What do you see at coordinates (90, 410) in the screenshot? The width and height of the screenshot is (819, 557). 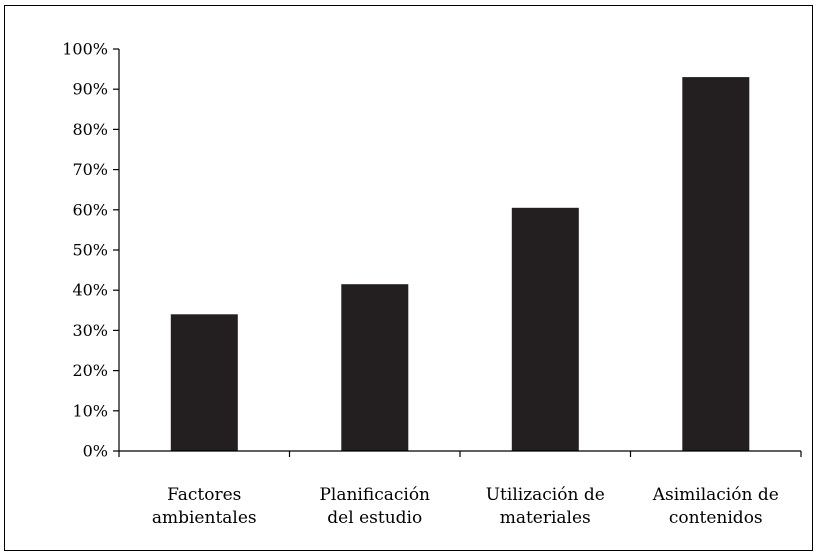 I see `y-tick-label: 10%` at bounding box center [90, 410].